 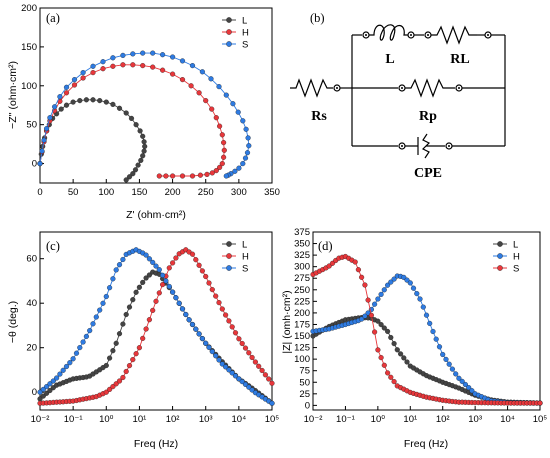 What do you see at coordinates (428, 173) in the screenshot?
I see `label-cpe: CPE` at bounding box center [428, 173].